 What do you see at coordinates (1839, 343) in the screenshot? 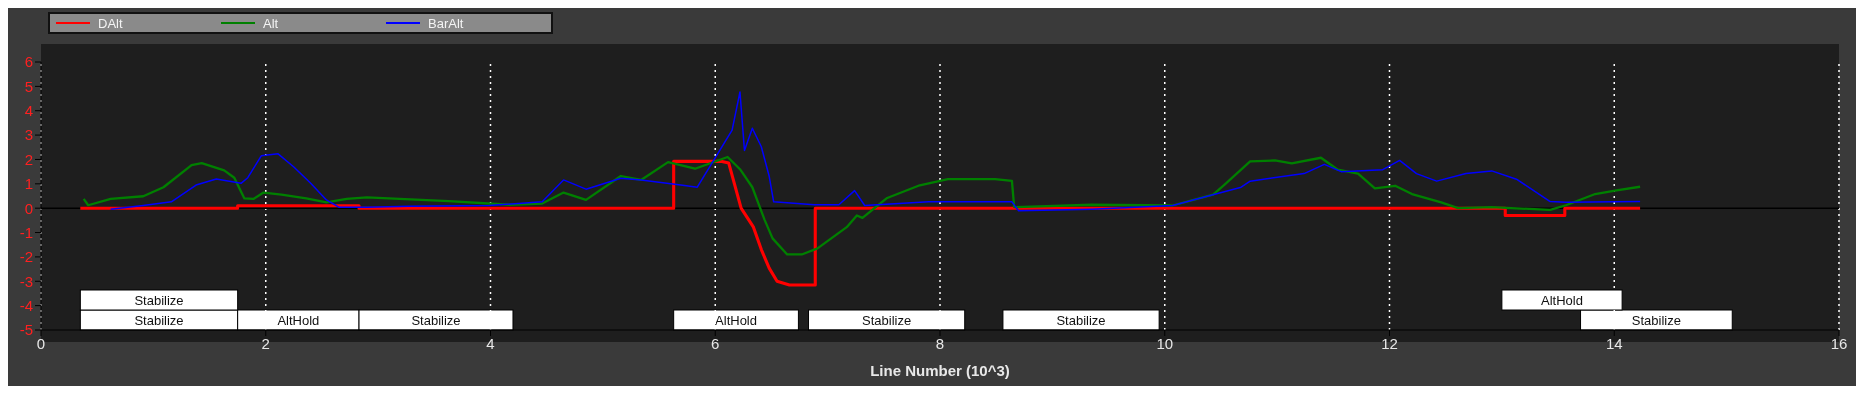
I see `x-tick-label: 16` at bounding box center [1839, 343].